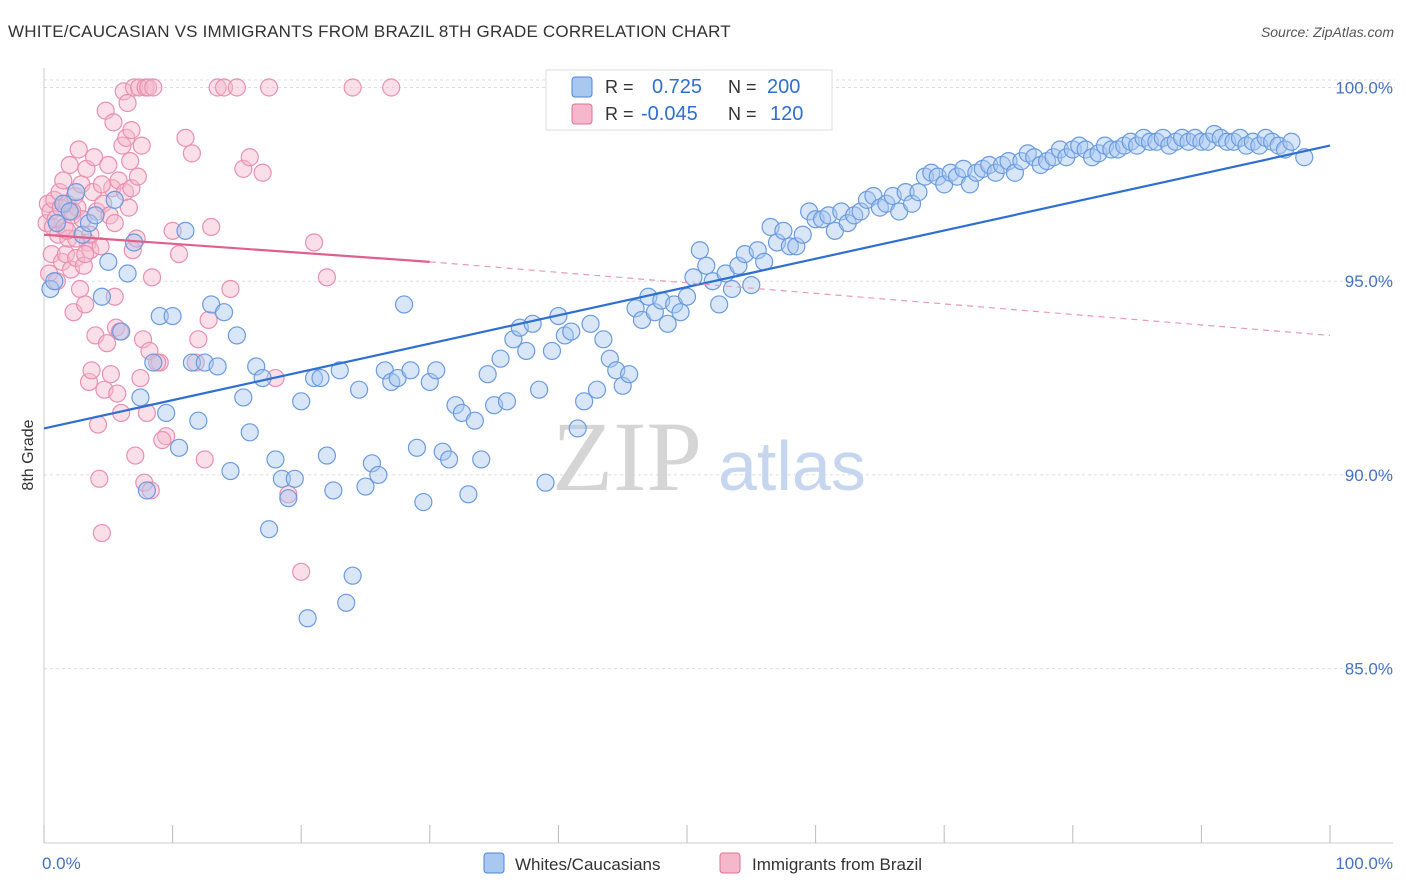 The image size is (1406, 892). Describe the element at coordinates (627, 456) in the screenshot. I see `watermark-zip: ZIP` at that location.